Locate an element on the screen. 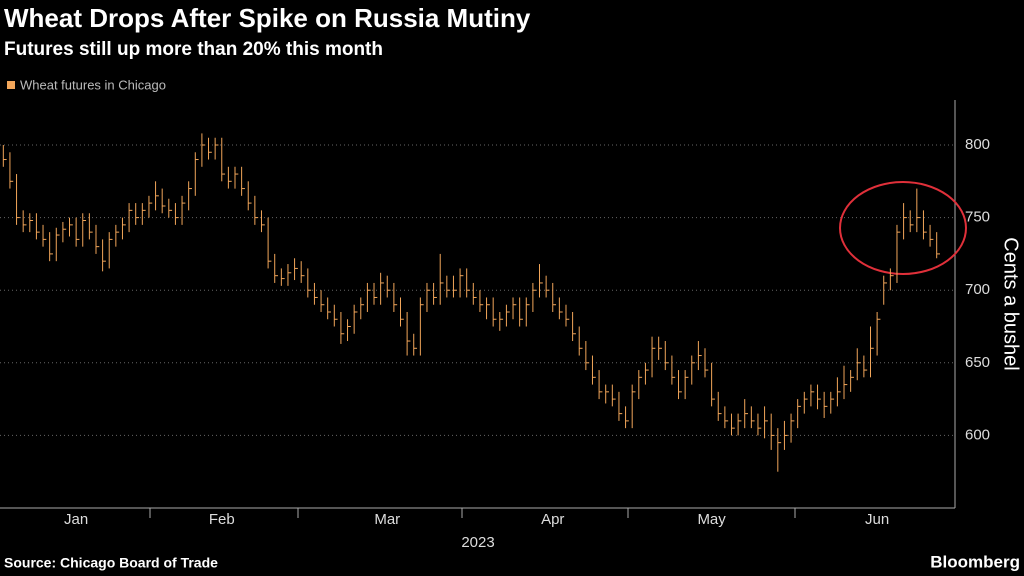  y-tick-label: 600 is located at coordinates (977, 434).